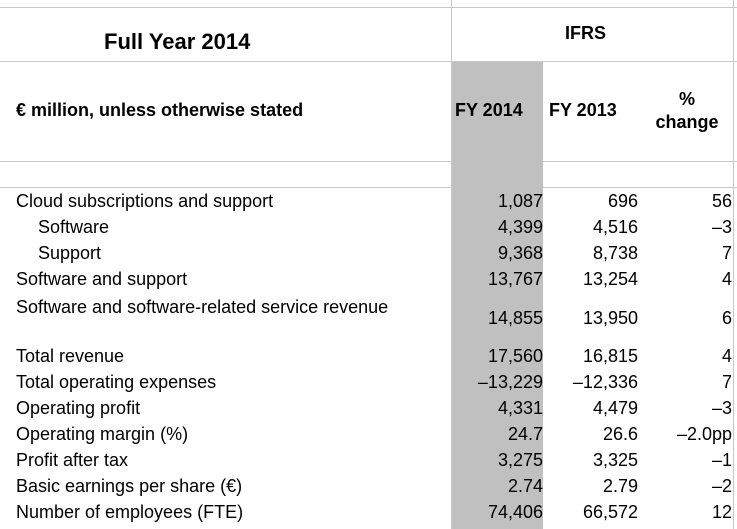 The width and height of the screenshot is (737, 529). Describe the element at coordinates (620, 434) in the screenshot. I see `cell-fy2013: 26.6` at that location.